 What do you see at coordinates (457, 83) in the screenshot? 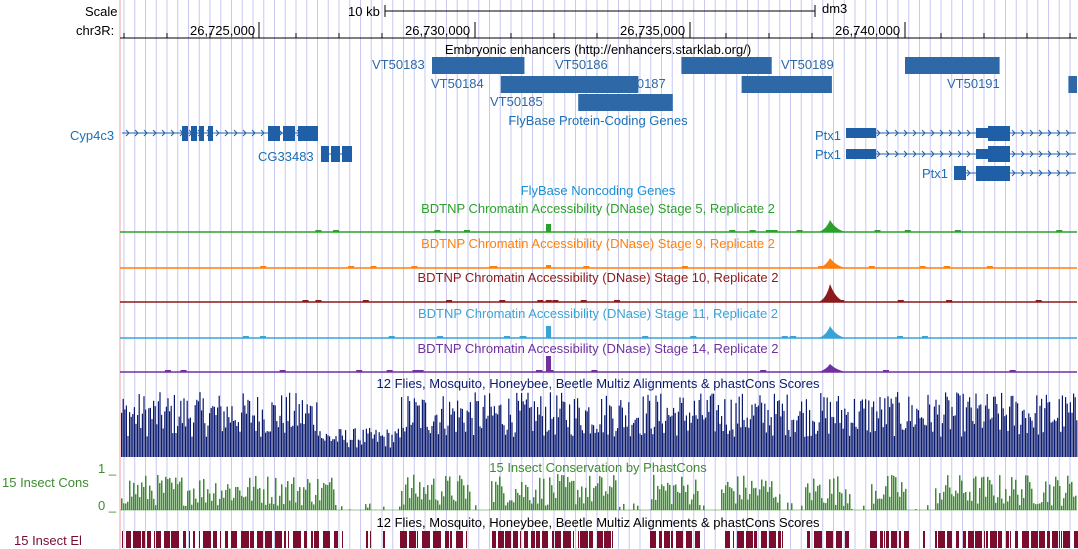
I see `enhancer-label-vt50184: VT50184` at bounding box center [457, 83].